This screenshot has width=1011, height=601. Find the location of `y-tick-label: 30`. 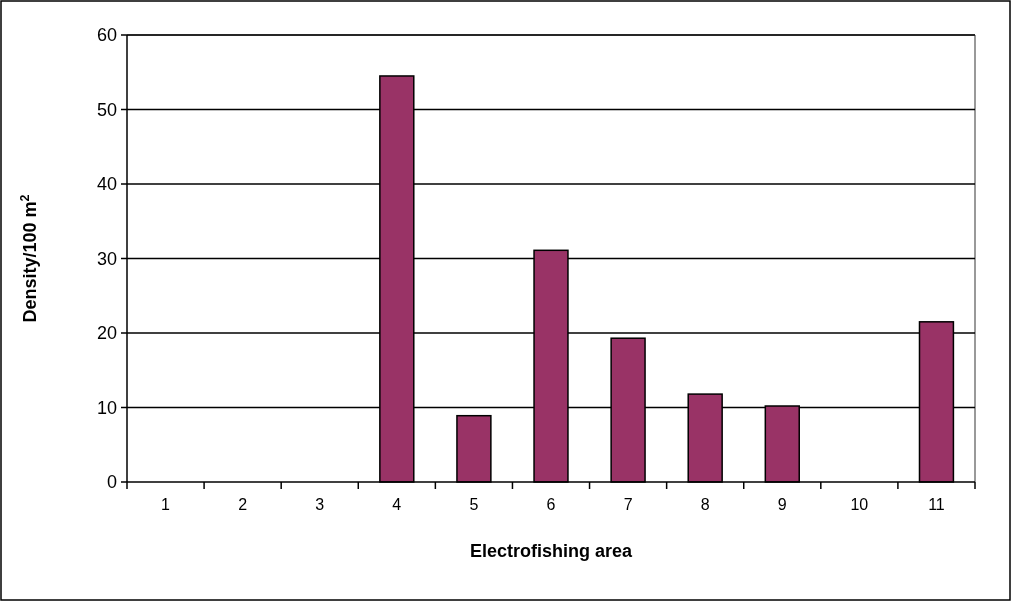

y-tick-label: 30 is located at coordinates (106, 258).